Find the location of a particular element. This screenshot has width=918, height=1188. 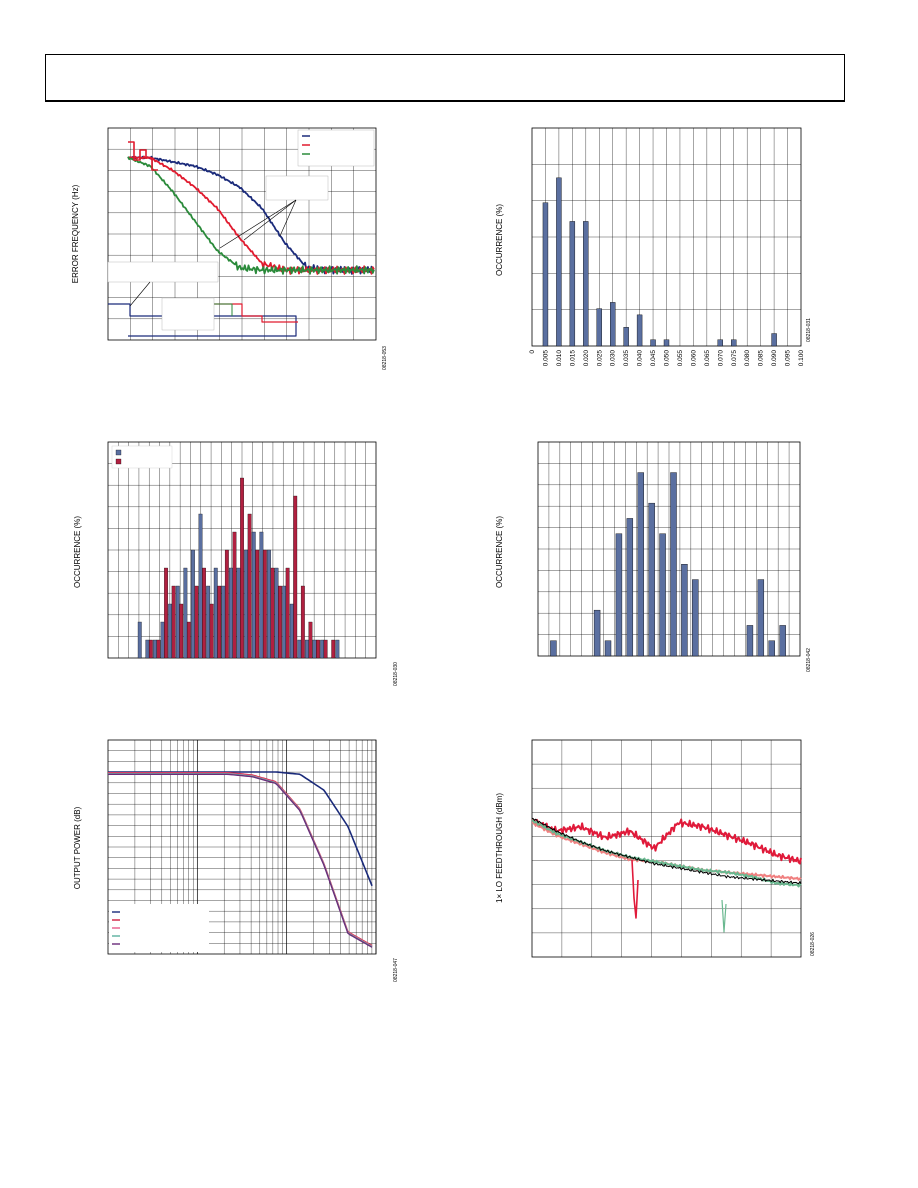

chart-output-power-legend is located at coordinates (159, 928).